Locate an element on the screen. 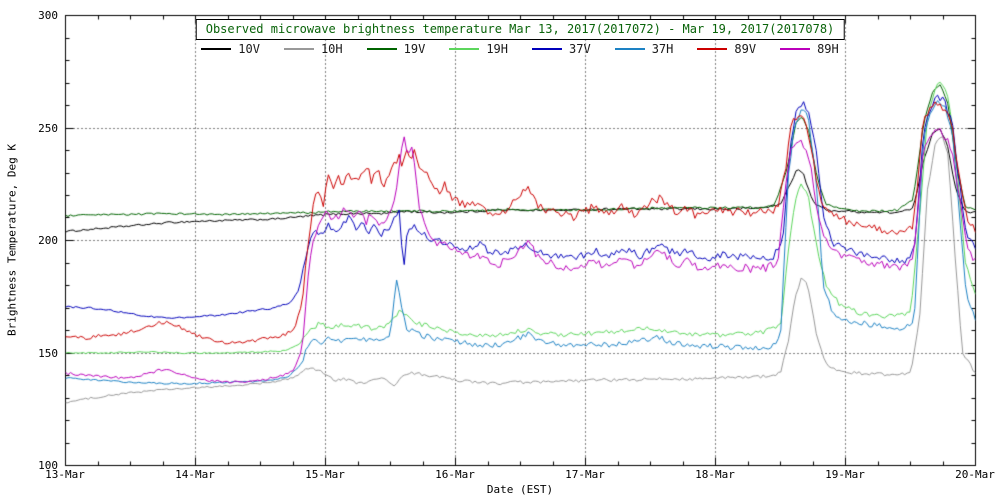 This screenshot has width=1000, height=500. legend-label-89H: 89H is located at coordinates (828, 49).